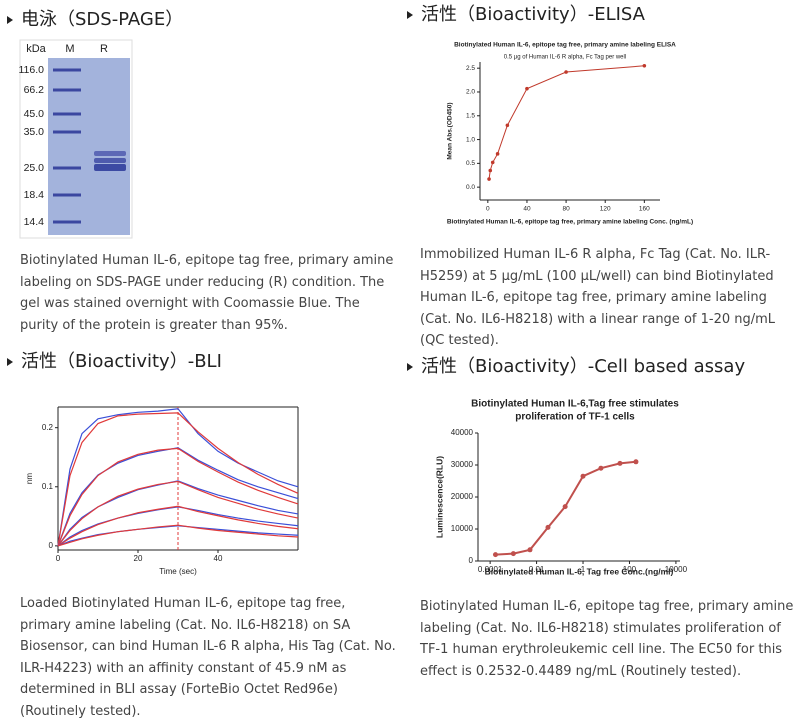 The image size is (800, 722). I want to click on section-heading: 电泳（SDS-PAGE）, so click(94, 20).